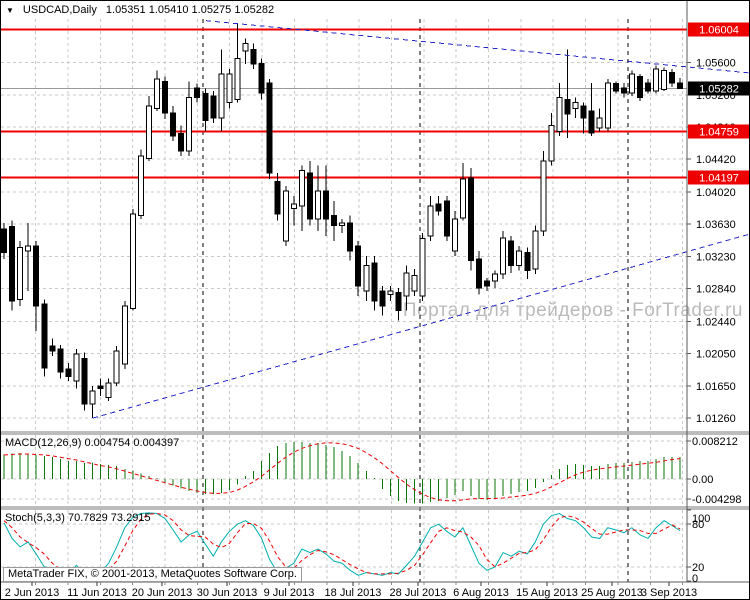 The height and width of the screenshot is (600, 750). What do you see at coordinates (716, 354) in the screenshot?
I see `price-tick-label: 1.02050` at bounding box center [716, 354].